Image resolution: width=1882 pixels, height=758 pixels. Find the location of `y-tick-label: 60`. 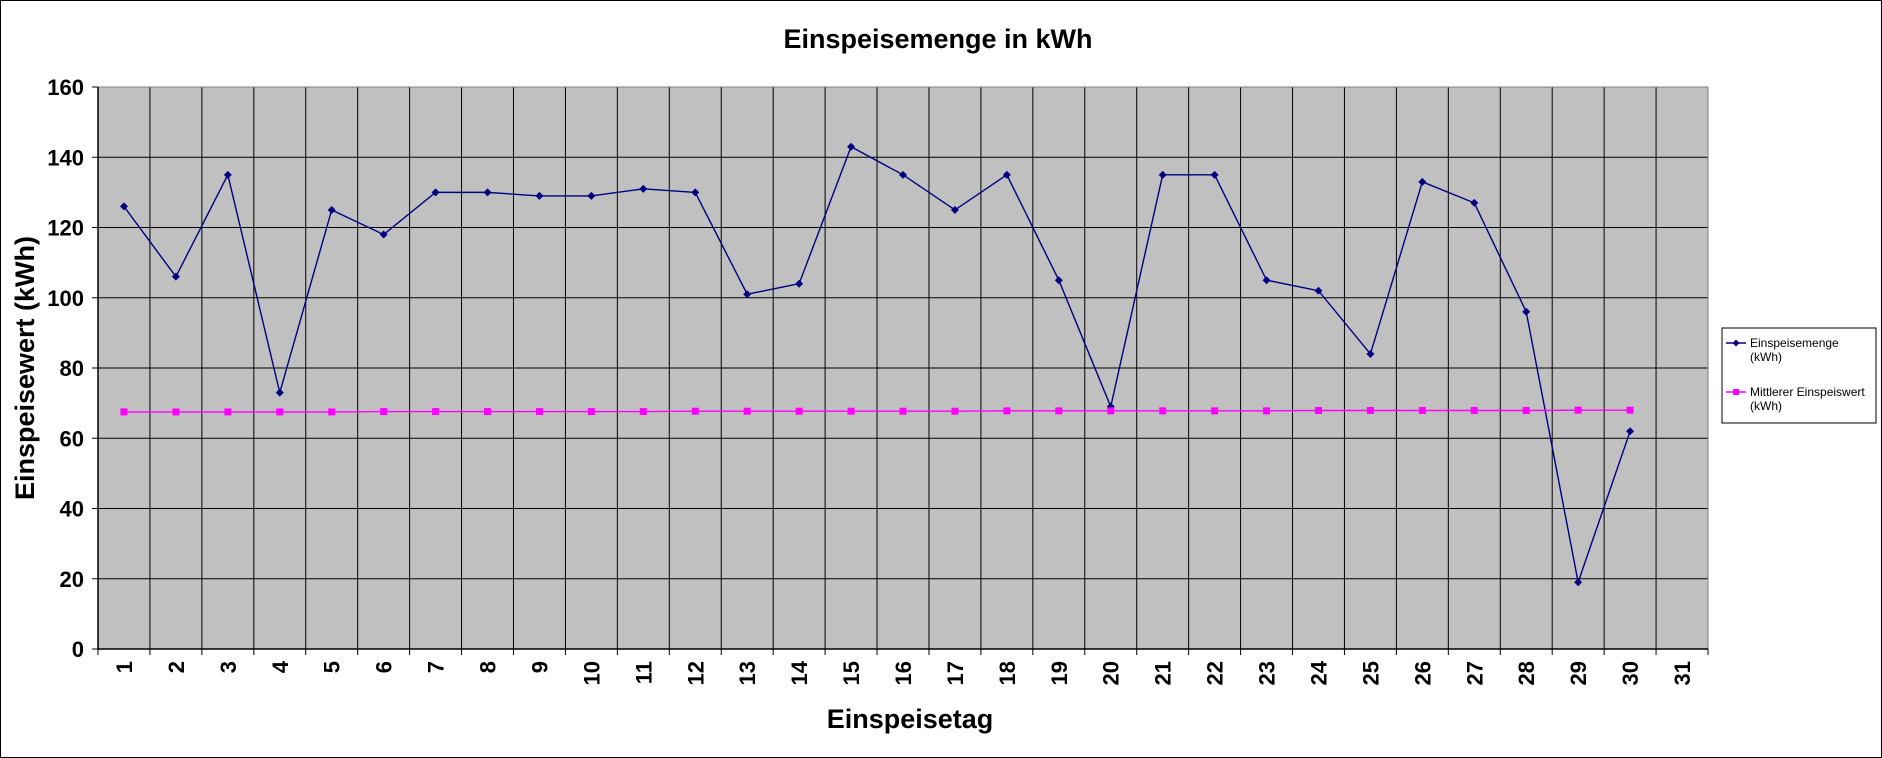

y-tick-label: 60 is located at coordinates (72, 438).